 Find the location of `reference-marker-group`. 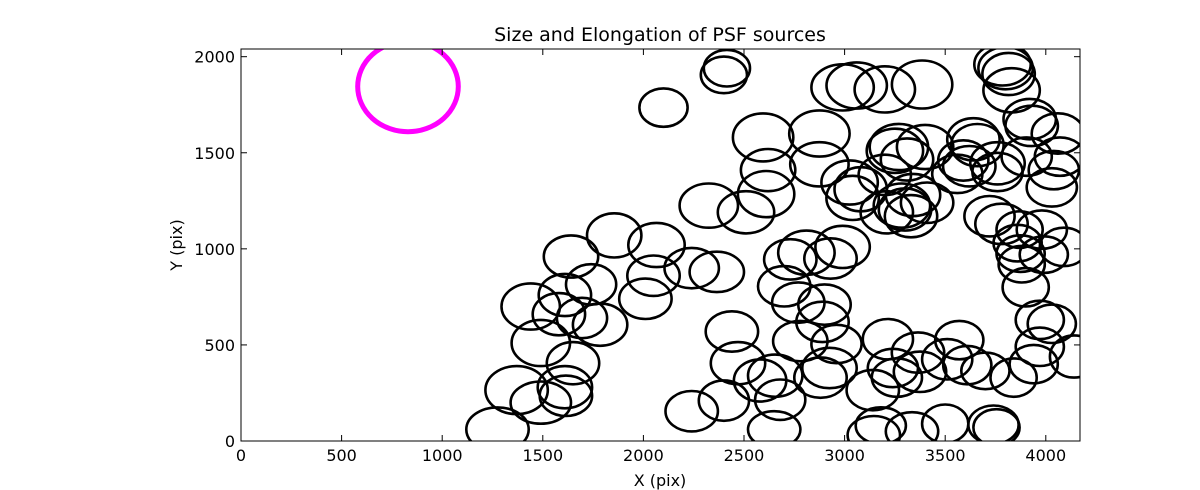

reference-marker-group is located at coordinates (408, 92).